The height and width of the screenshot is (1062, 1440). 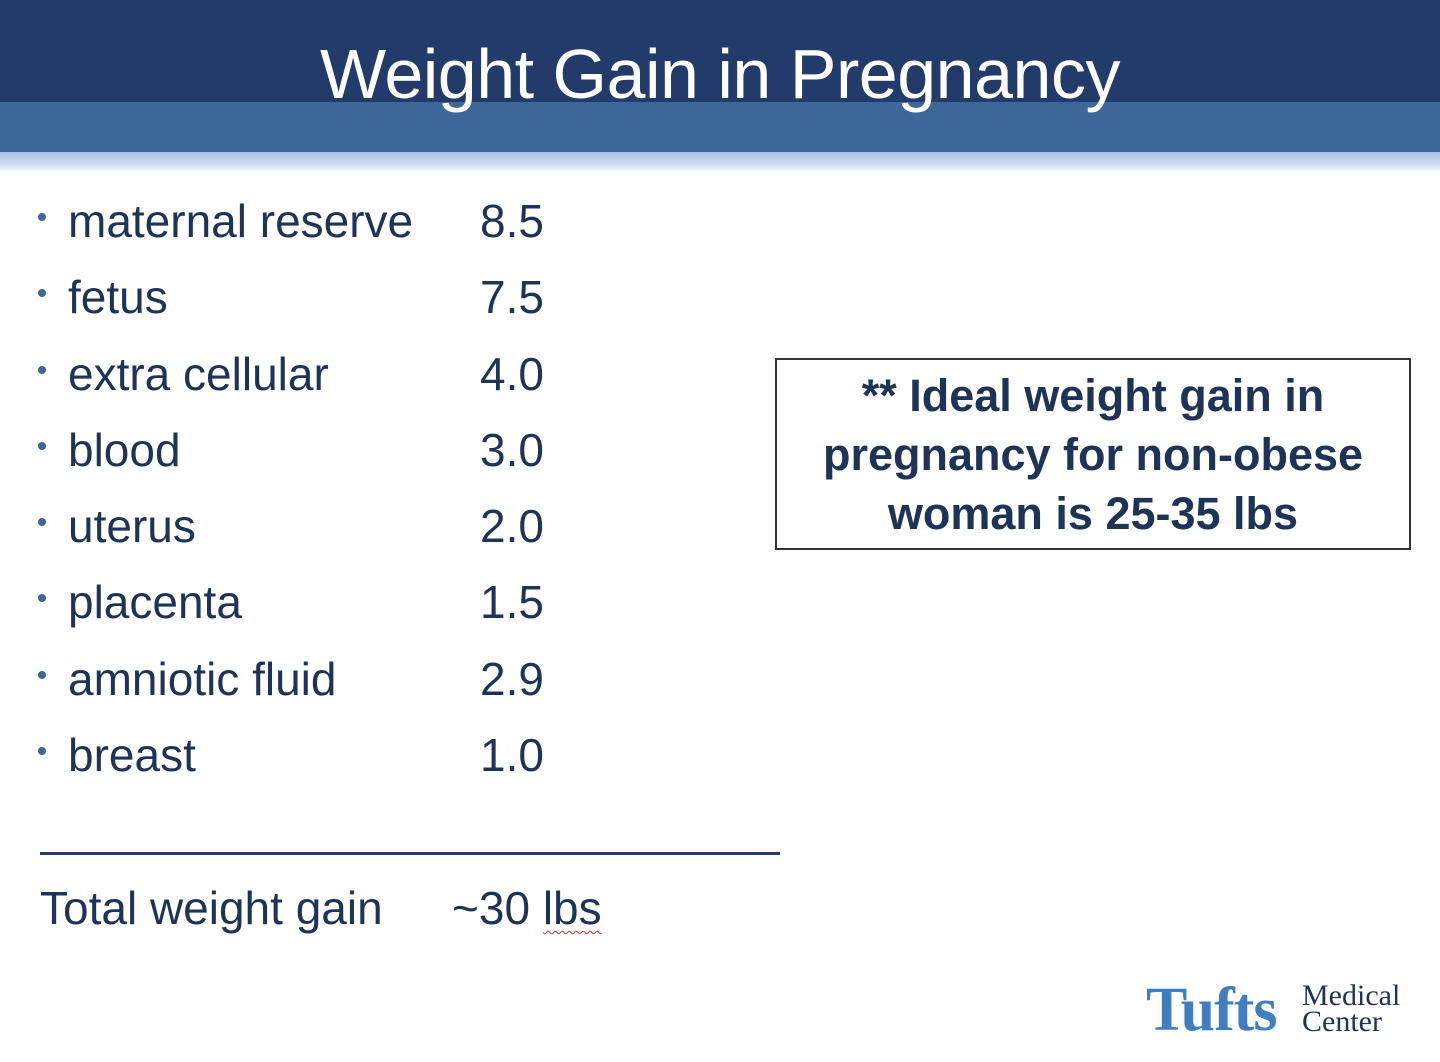 What do you see at coordinates (512, 449) in the screenshot?
I see `item-value: 3.0` at bounding box center [512, 449].